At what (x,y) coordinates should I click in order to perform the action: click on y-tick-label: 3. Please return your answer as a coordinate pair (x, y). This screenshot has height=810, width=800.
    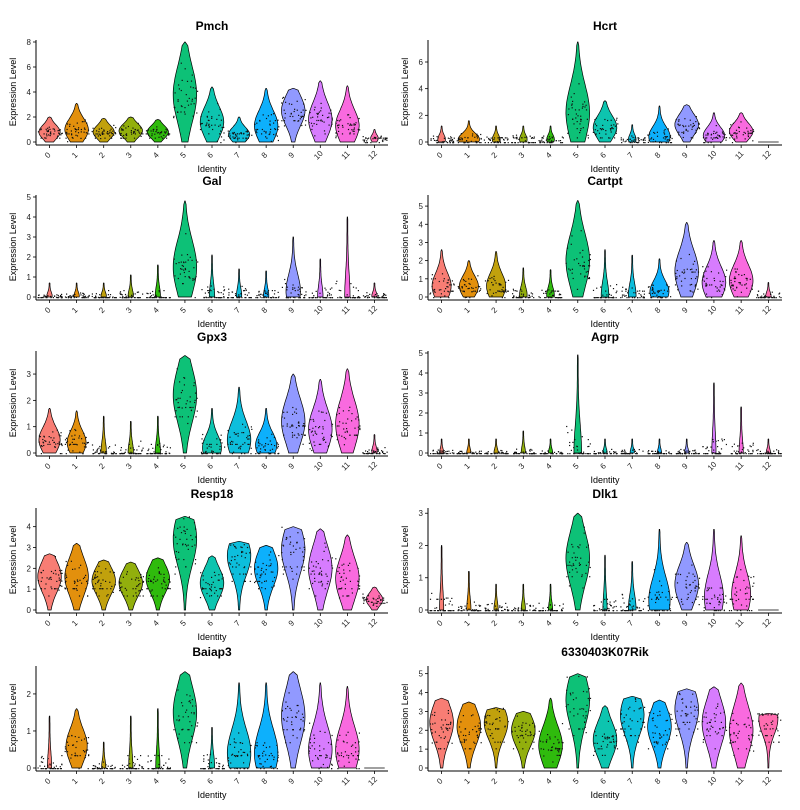
    Looking at the image, I should click on (29, 548).